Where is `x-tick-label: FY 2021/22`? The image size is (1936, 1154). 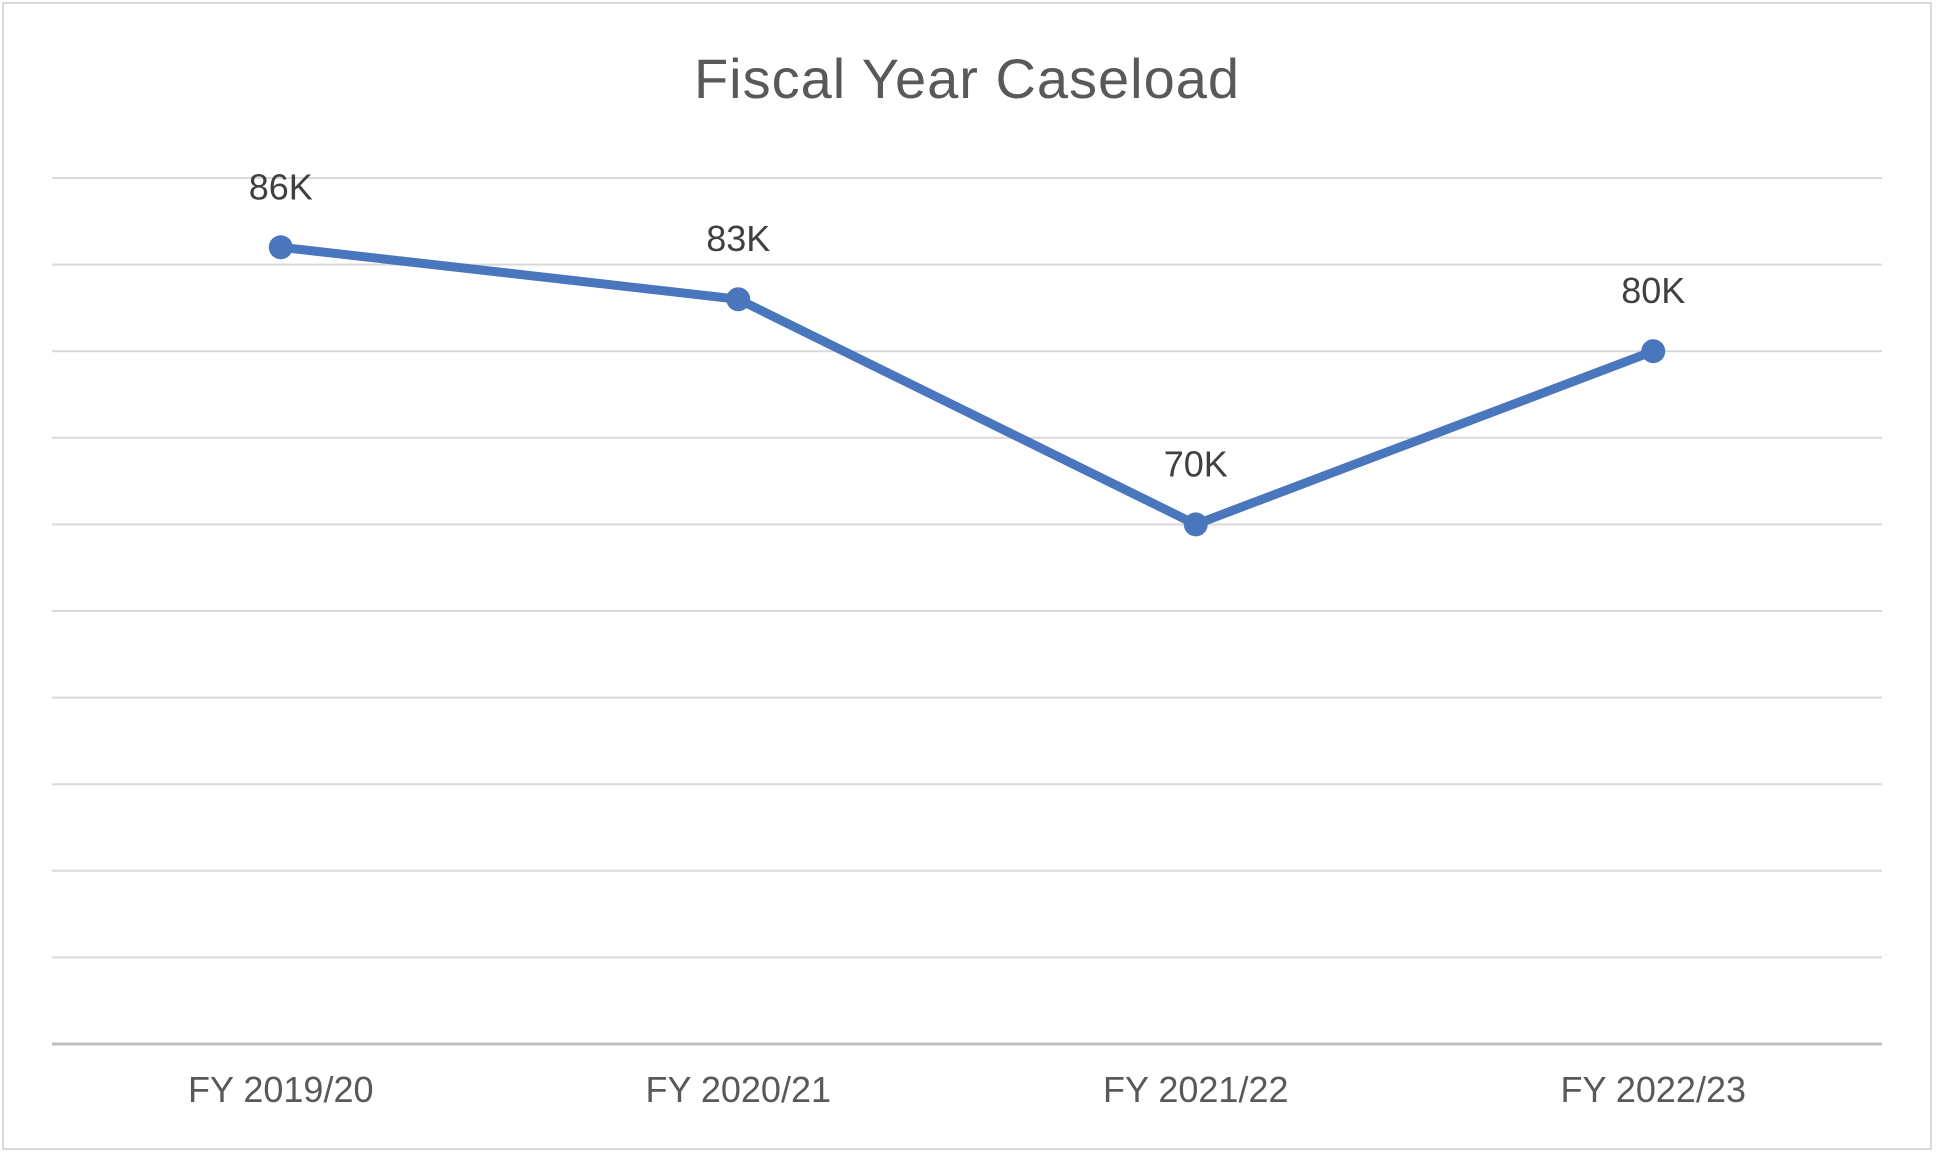
x-tick-label: FY 2021/22 is located at coordinates (1195, 1089).